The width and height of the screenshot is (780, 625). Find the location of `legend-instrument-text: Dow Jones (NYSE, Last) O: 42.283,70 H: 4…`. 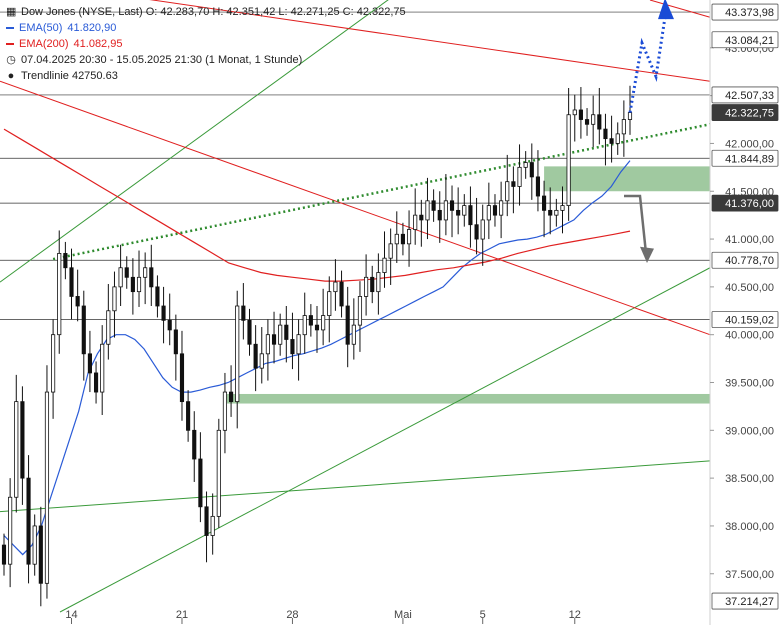

legend-instrument-text: Dow Jones (NYSE, Last) O: 42.283,70 H: 4… is located at coordinates (213, 12).